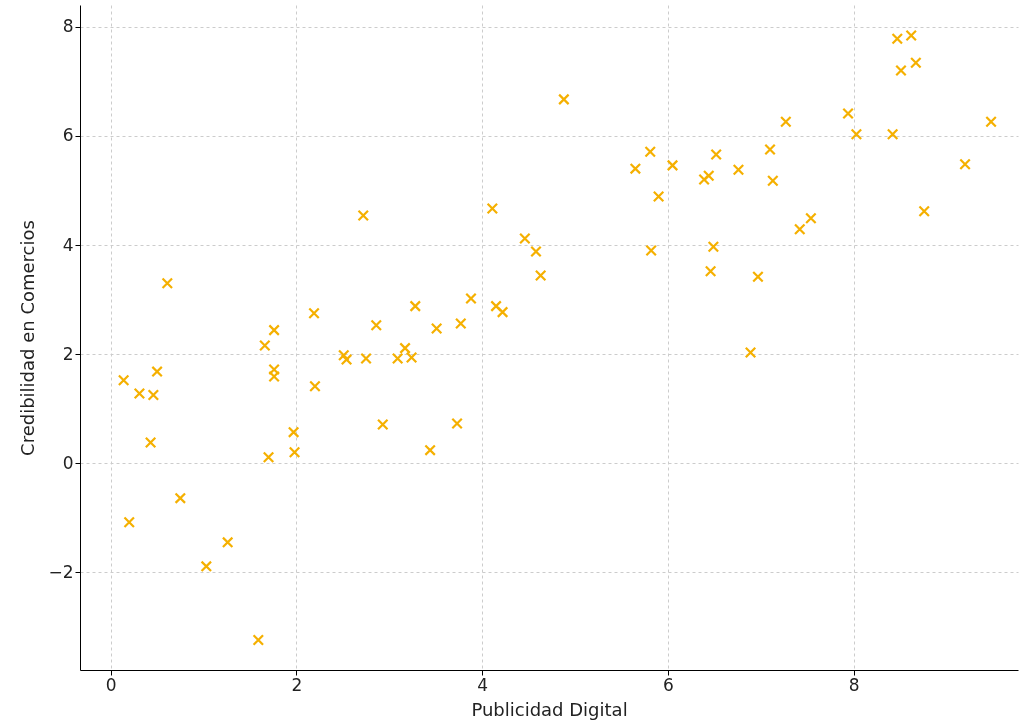 Image resolution: width=1021 pixels, height=727 pixels. What do you see at coordinates (68, 135) in the screenshot?
I see `y-tick-label: 6` at bounding box center [68, 135].